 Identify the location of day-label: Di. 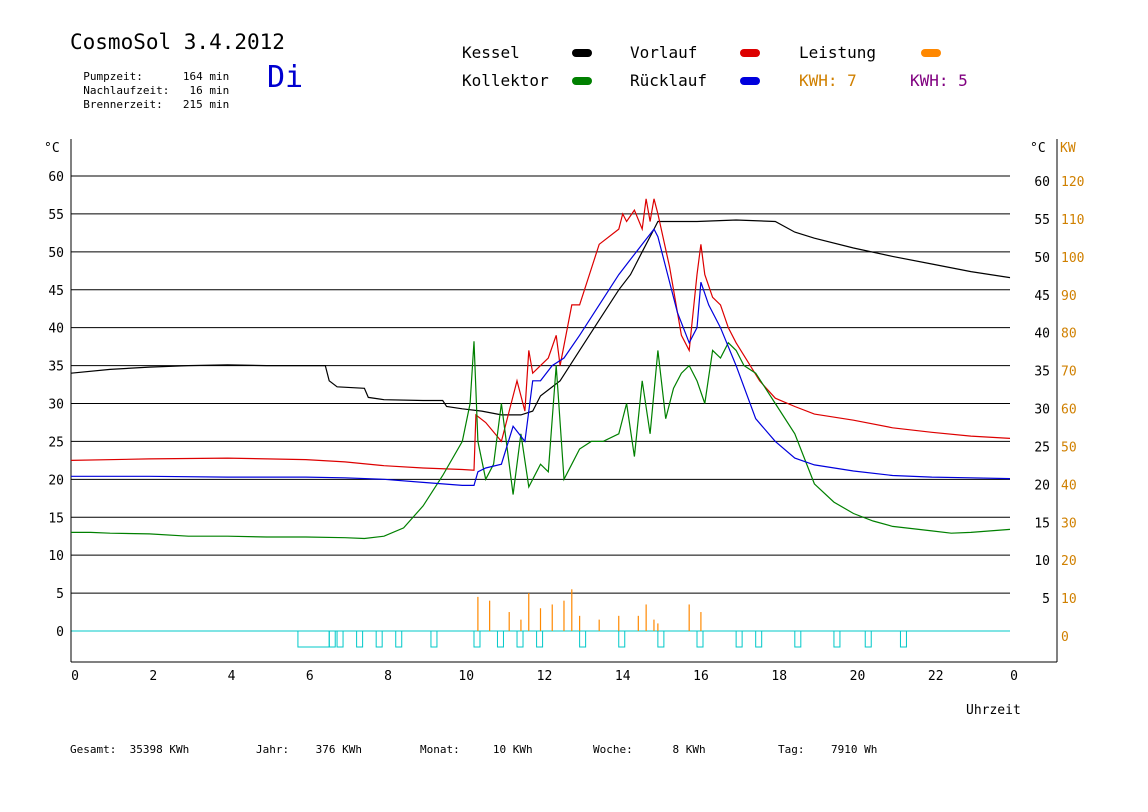
(285, 77).